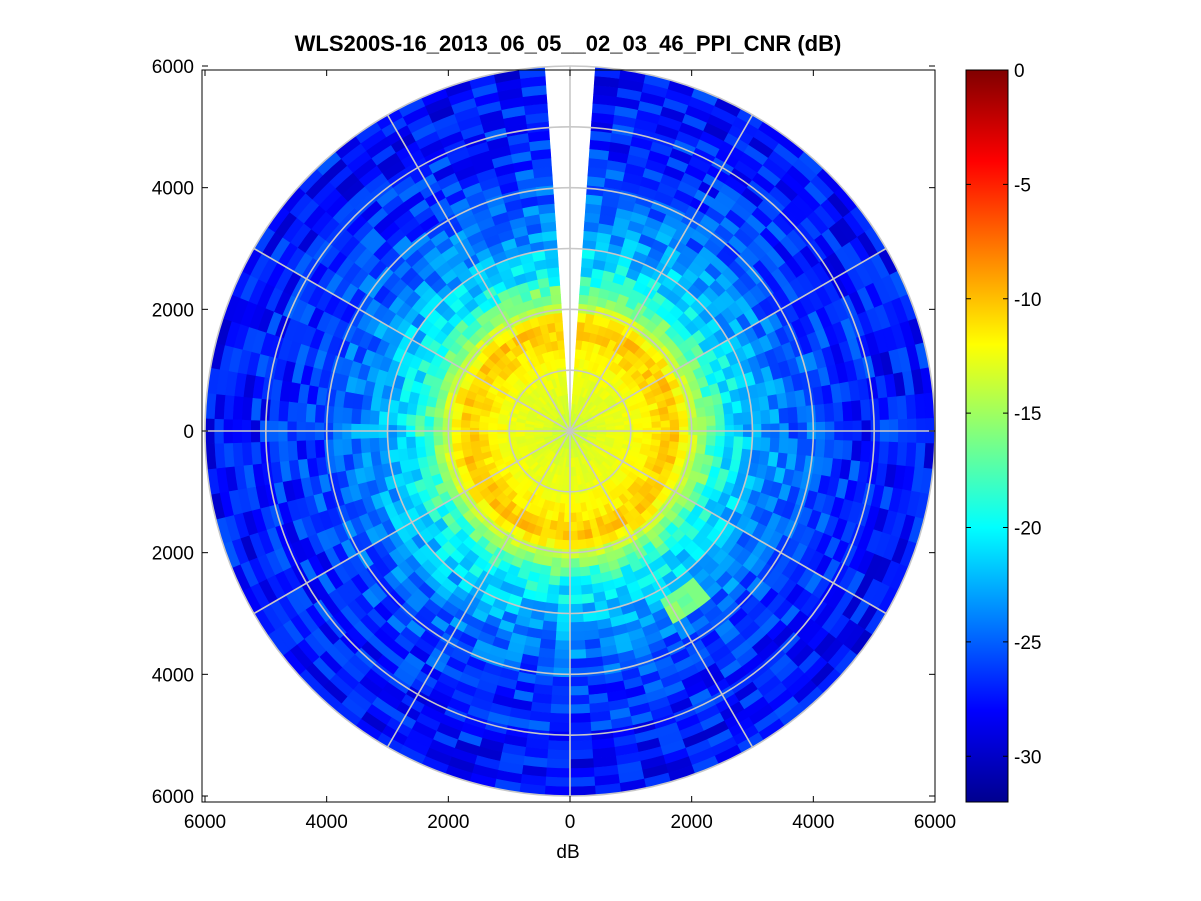  Describe the element at coordinates (327, 822) in the screenshot. I see `x-tick-label: 4000` at that location.